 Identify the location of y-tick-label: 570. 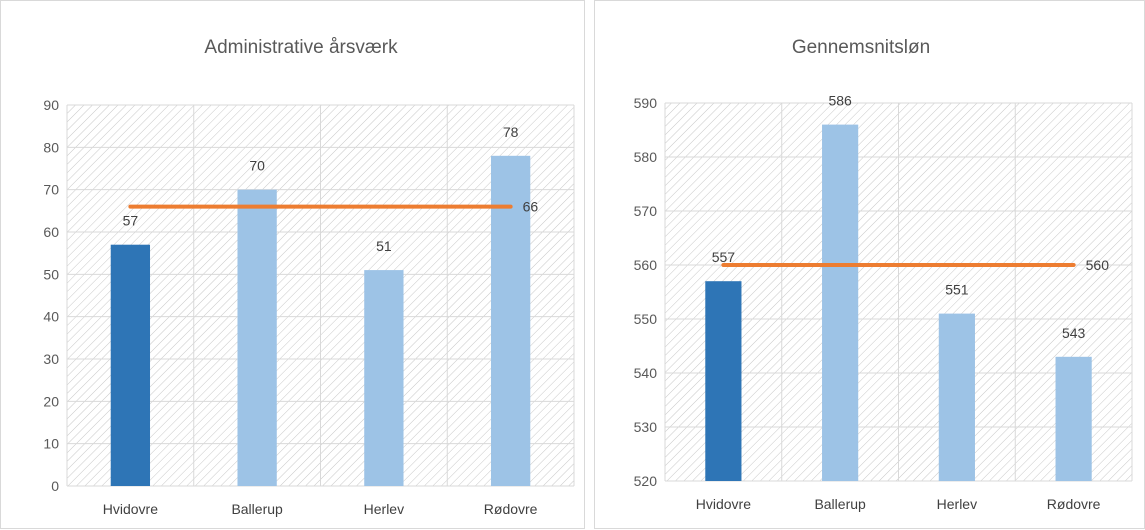
(646, 211).